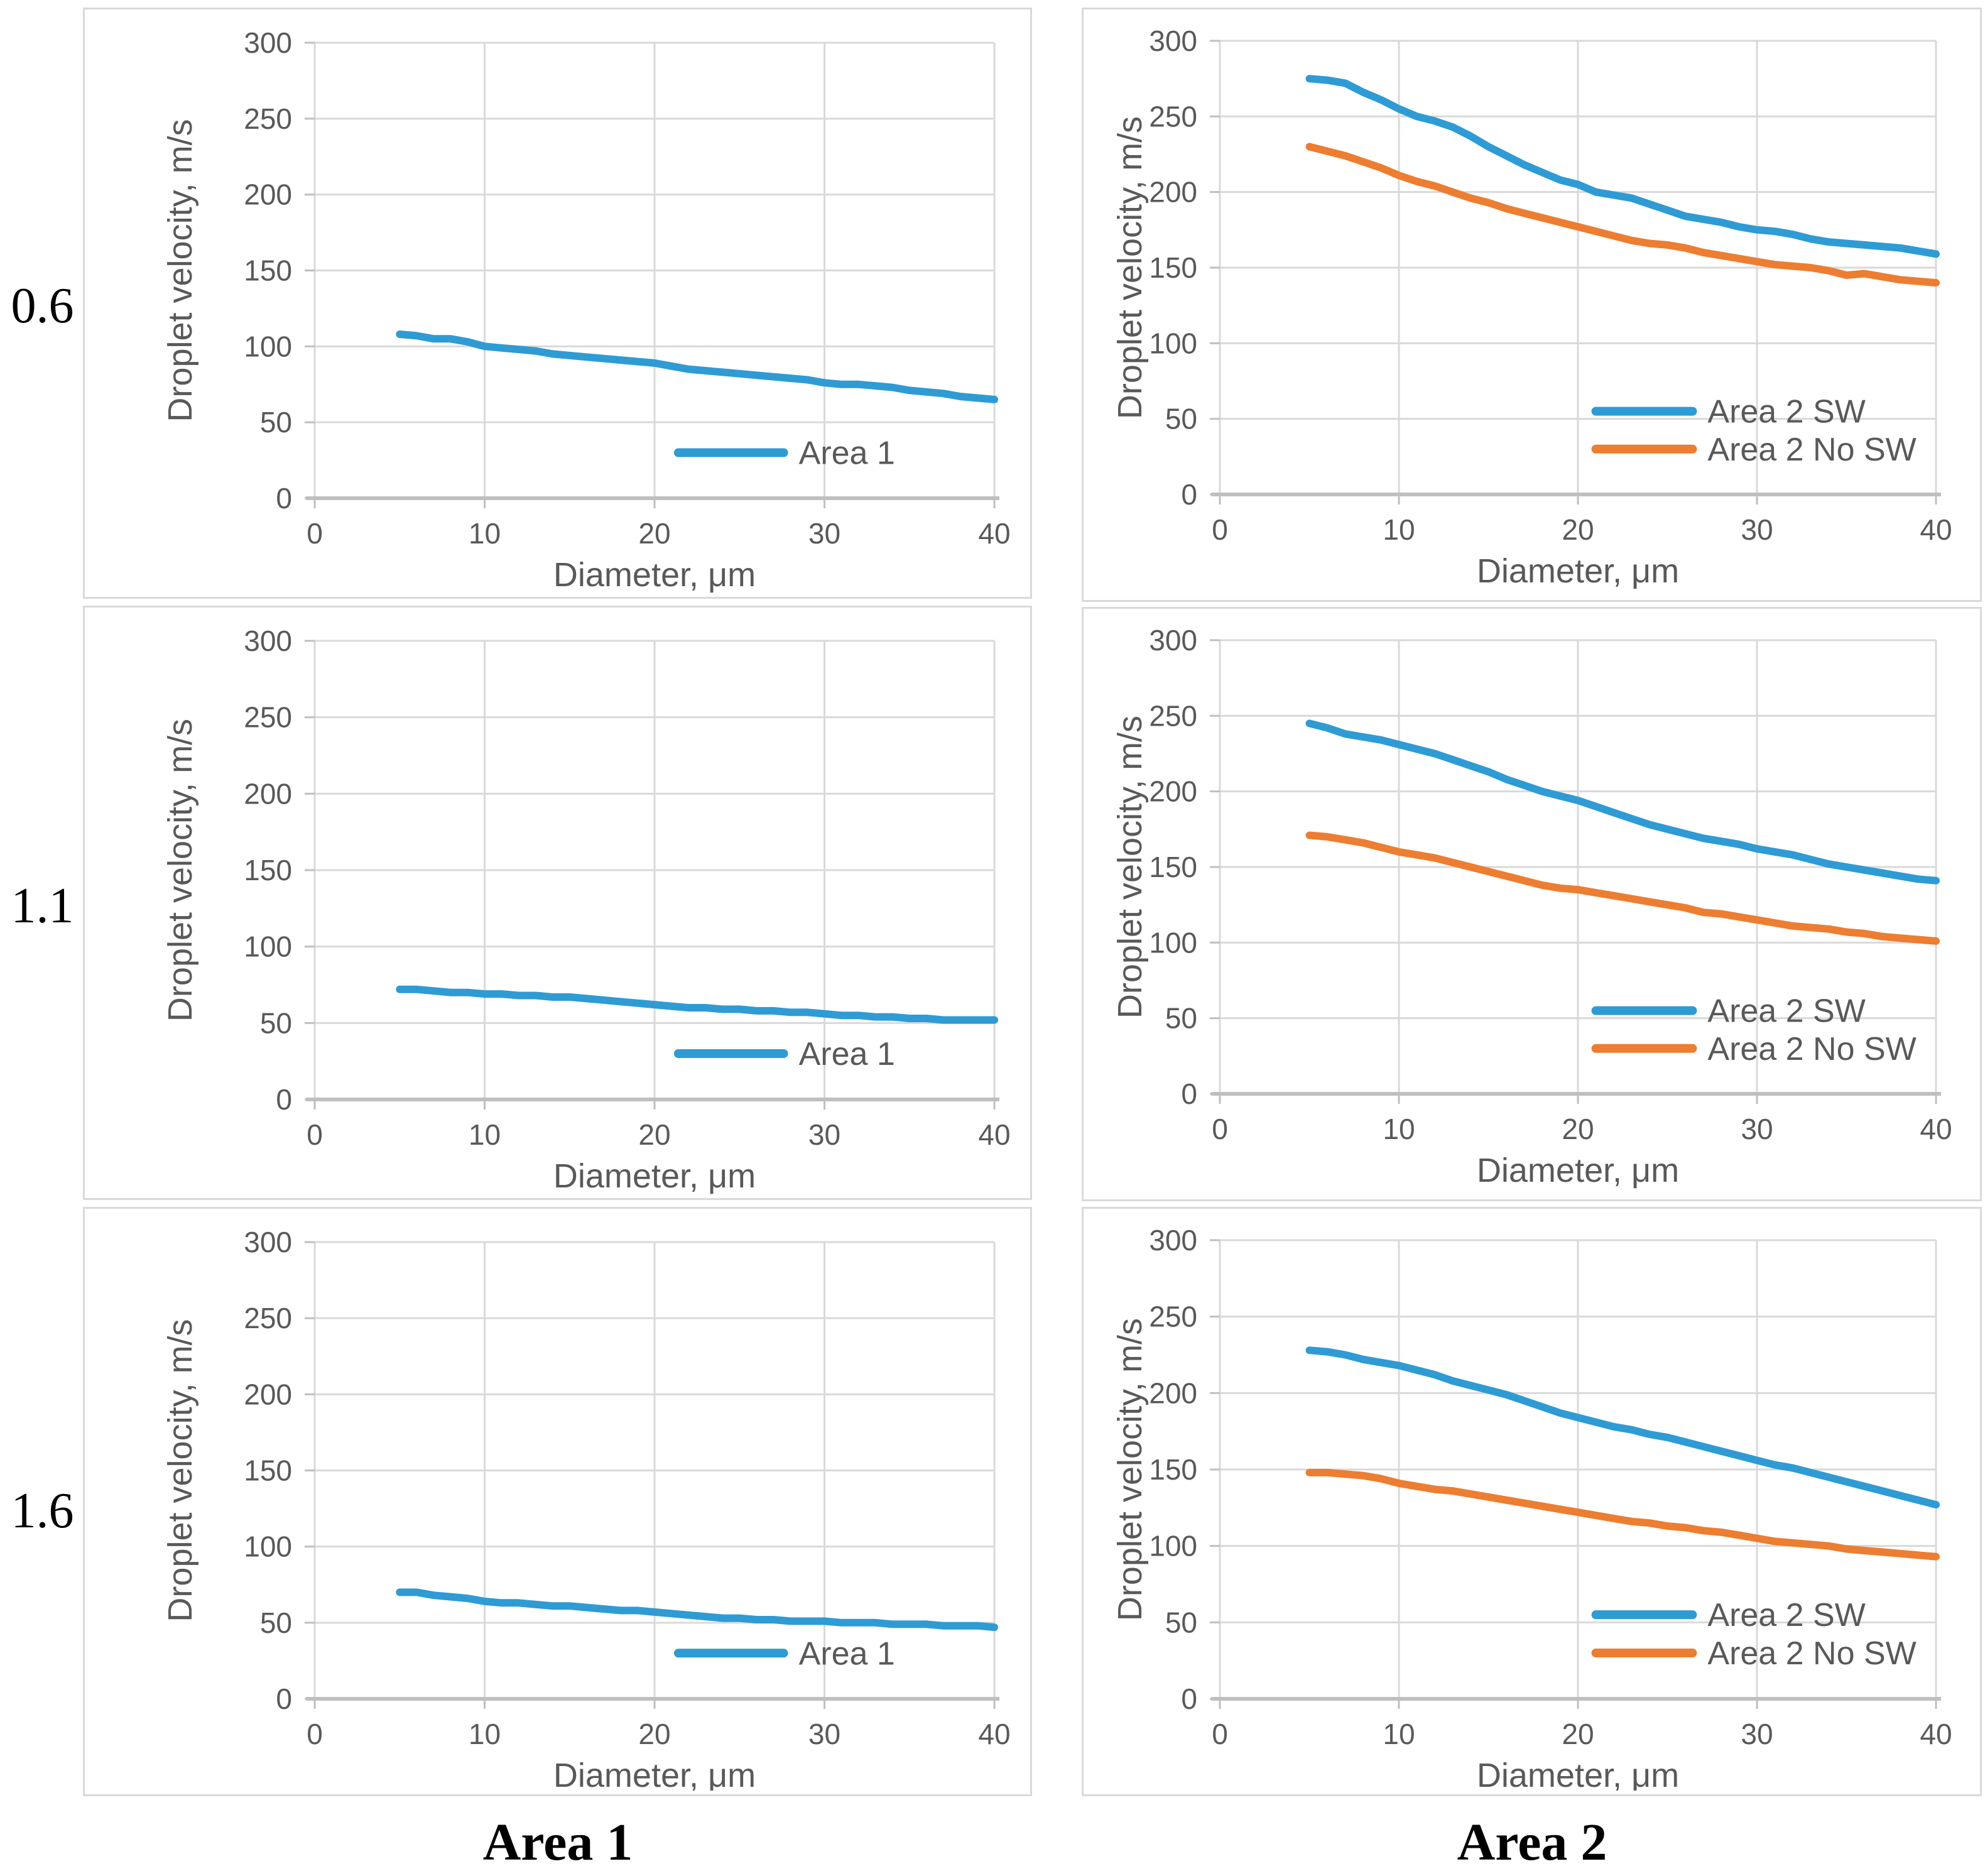  What do you see at coordinates (43, 306) in the screenshot?
I see `row-label-0.6: 0.6` at bounding box center [43, 306].